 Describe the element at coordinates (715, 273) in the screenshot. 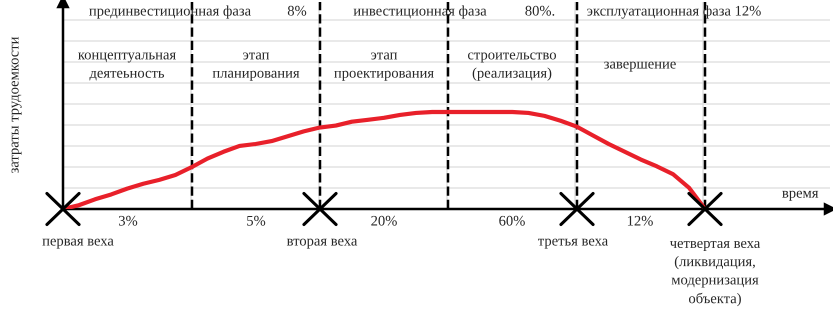

I see `text: четвертая веха (ликвидация, модернизация объекта)` at that location.